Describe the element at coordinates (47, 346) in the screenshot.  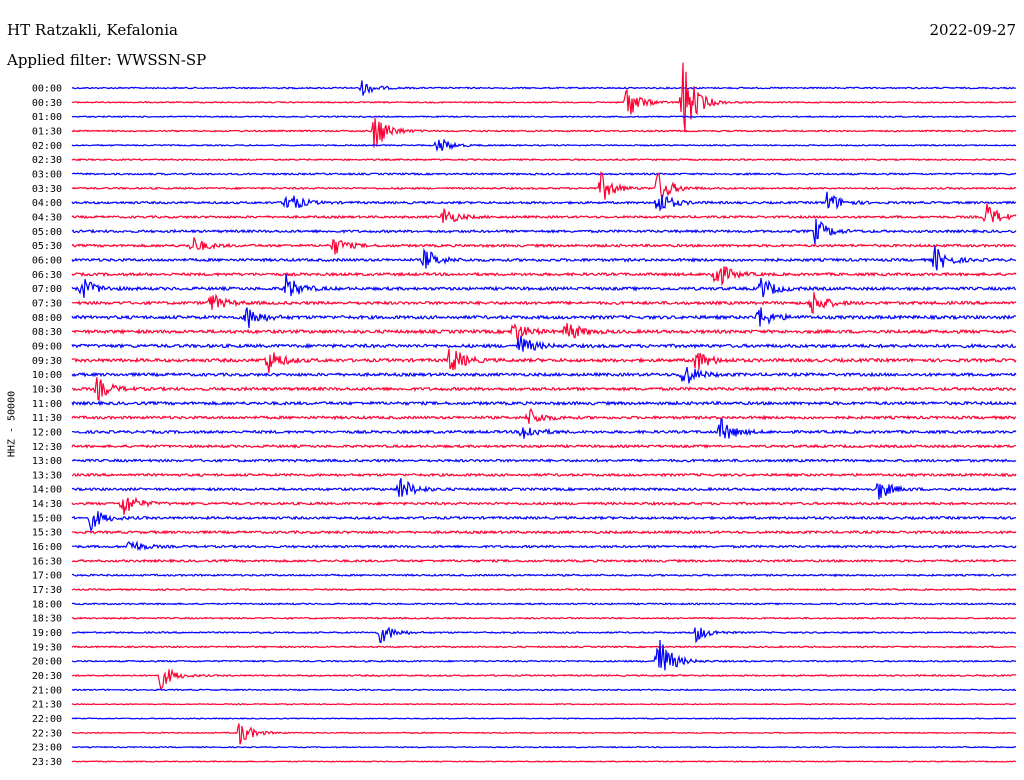
I see `row-time-label: 09:00` at that location.